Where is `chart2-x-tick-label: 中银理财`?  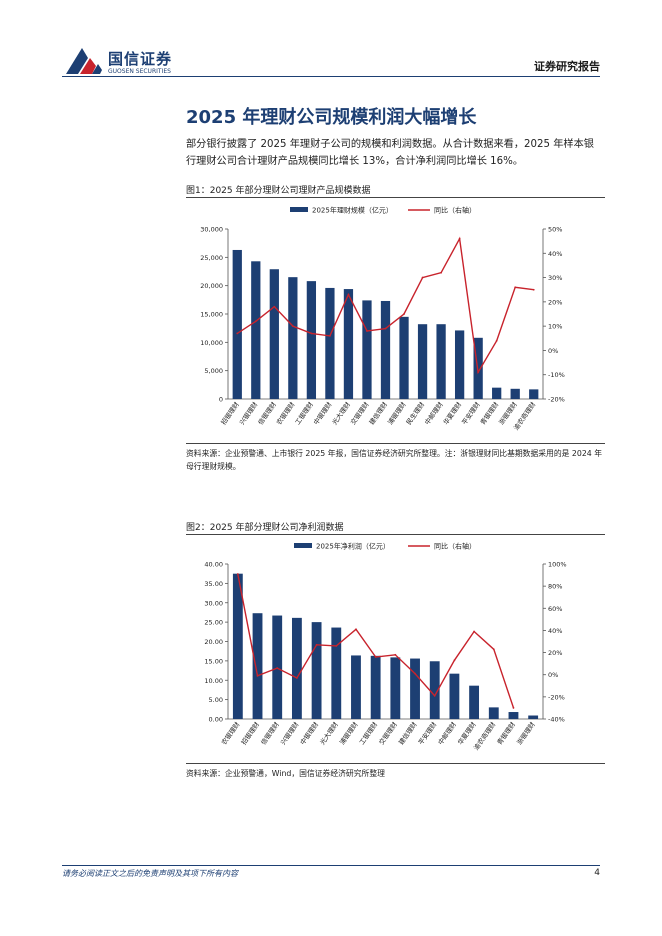
chart2-x-tick-label: 中银理财 is located at coordinates (309, 733).